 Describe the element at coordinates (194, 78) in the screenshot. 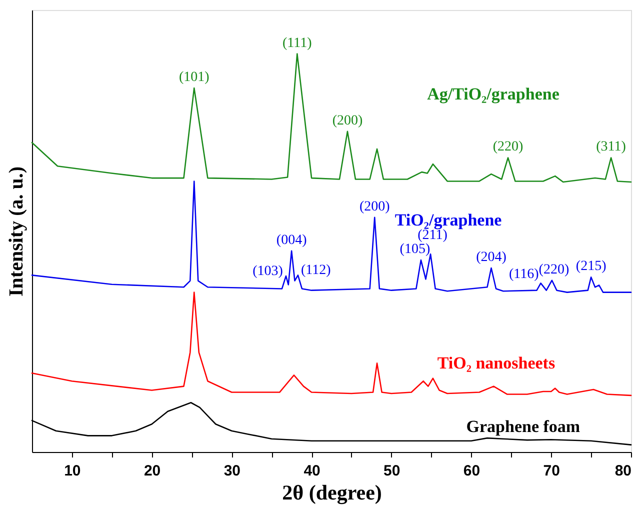

I see `annotation: (101)` at that location.